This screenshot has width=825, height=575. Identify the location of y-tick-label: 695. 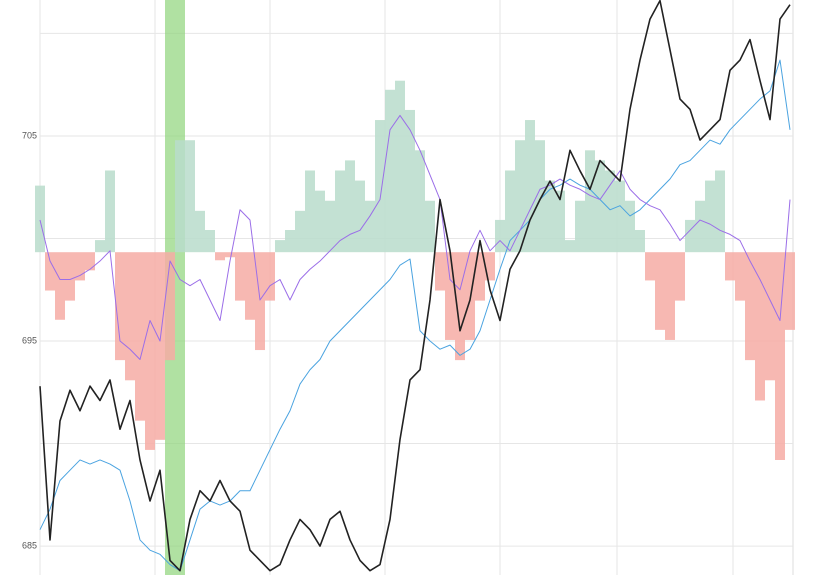
(29, 340).